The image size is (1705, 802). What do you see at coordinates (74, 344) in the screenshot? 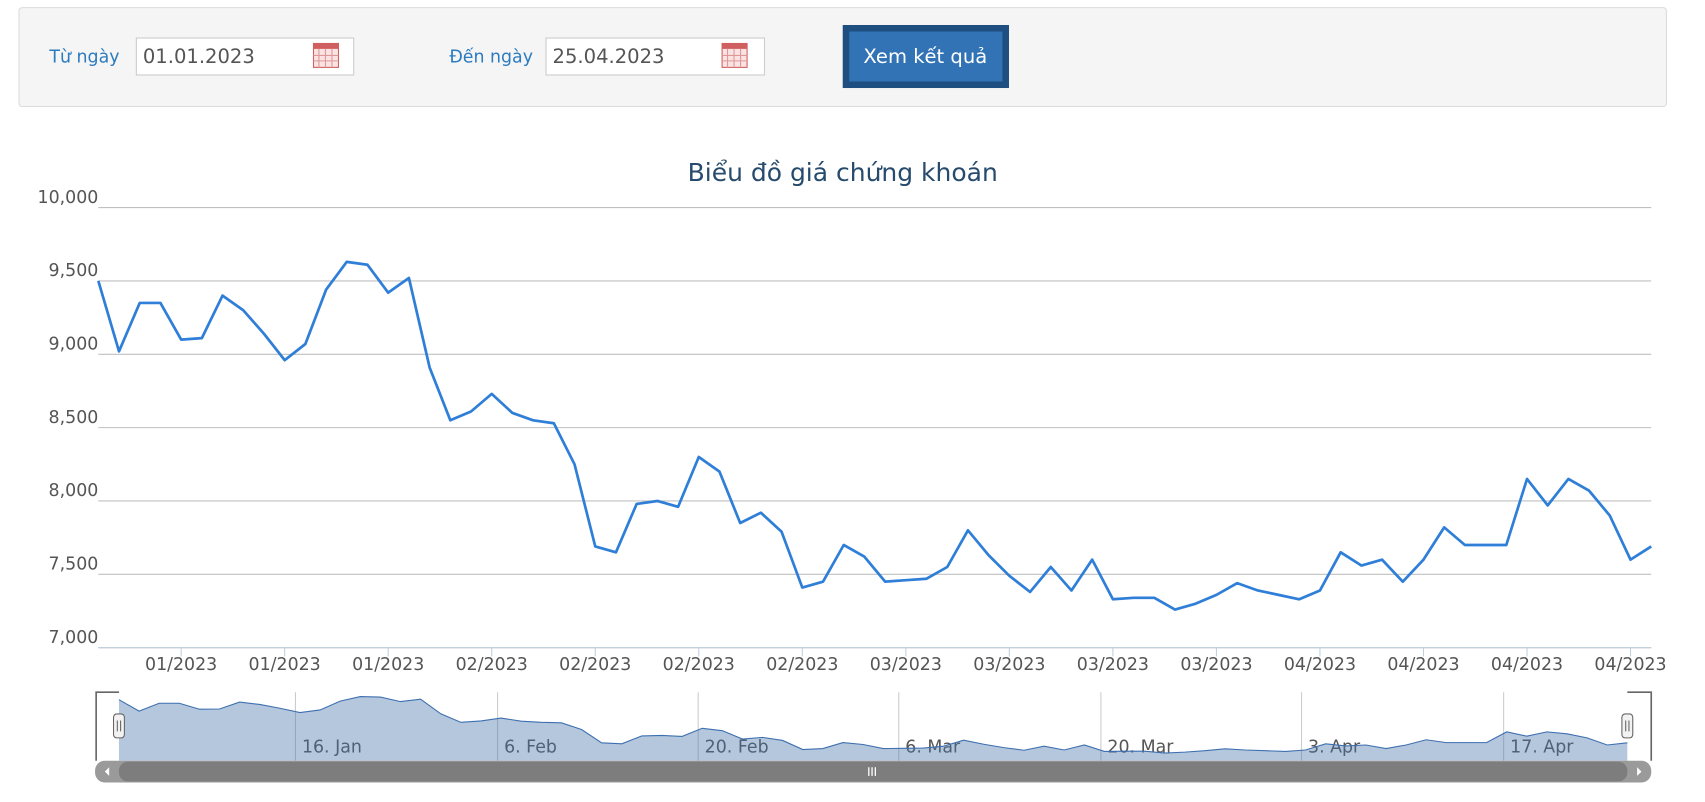
I see `y-tick-label: 9,000` at bounding box center [74, 344].